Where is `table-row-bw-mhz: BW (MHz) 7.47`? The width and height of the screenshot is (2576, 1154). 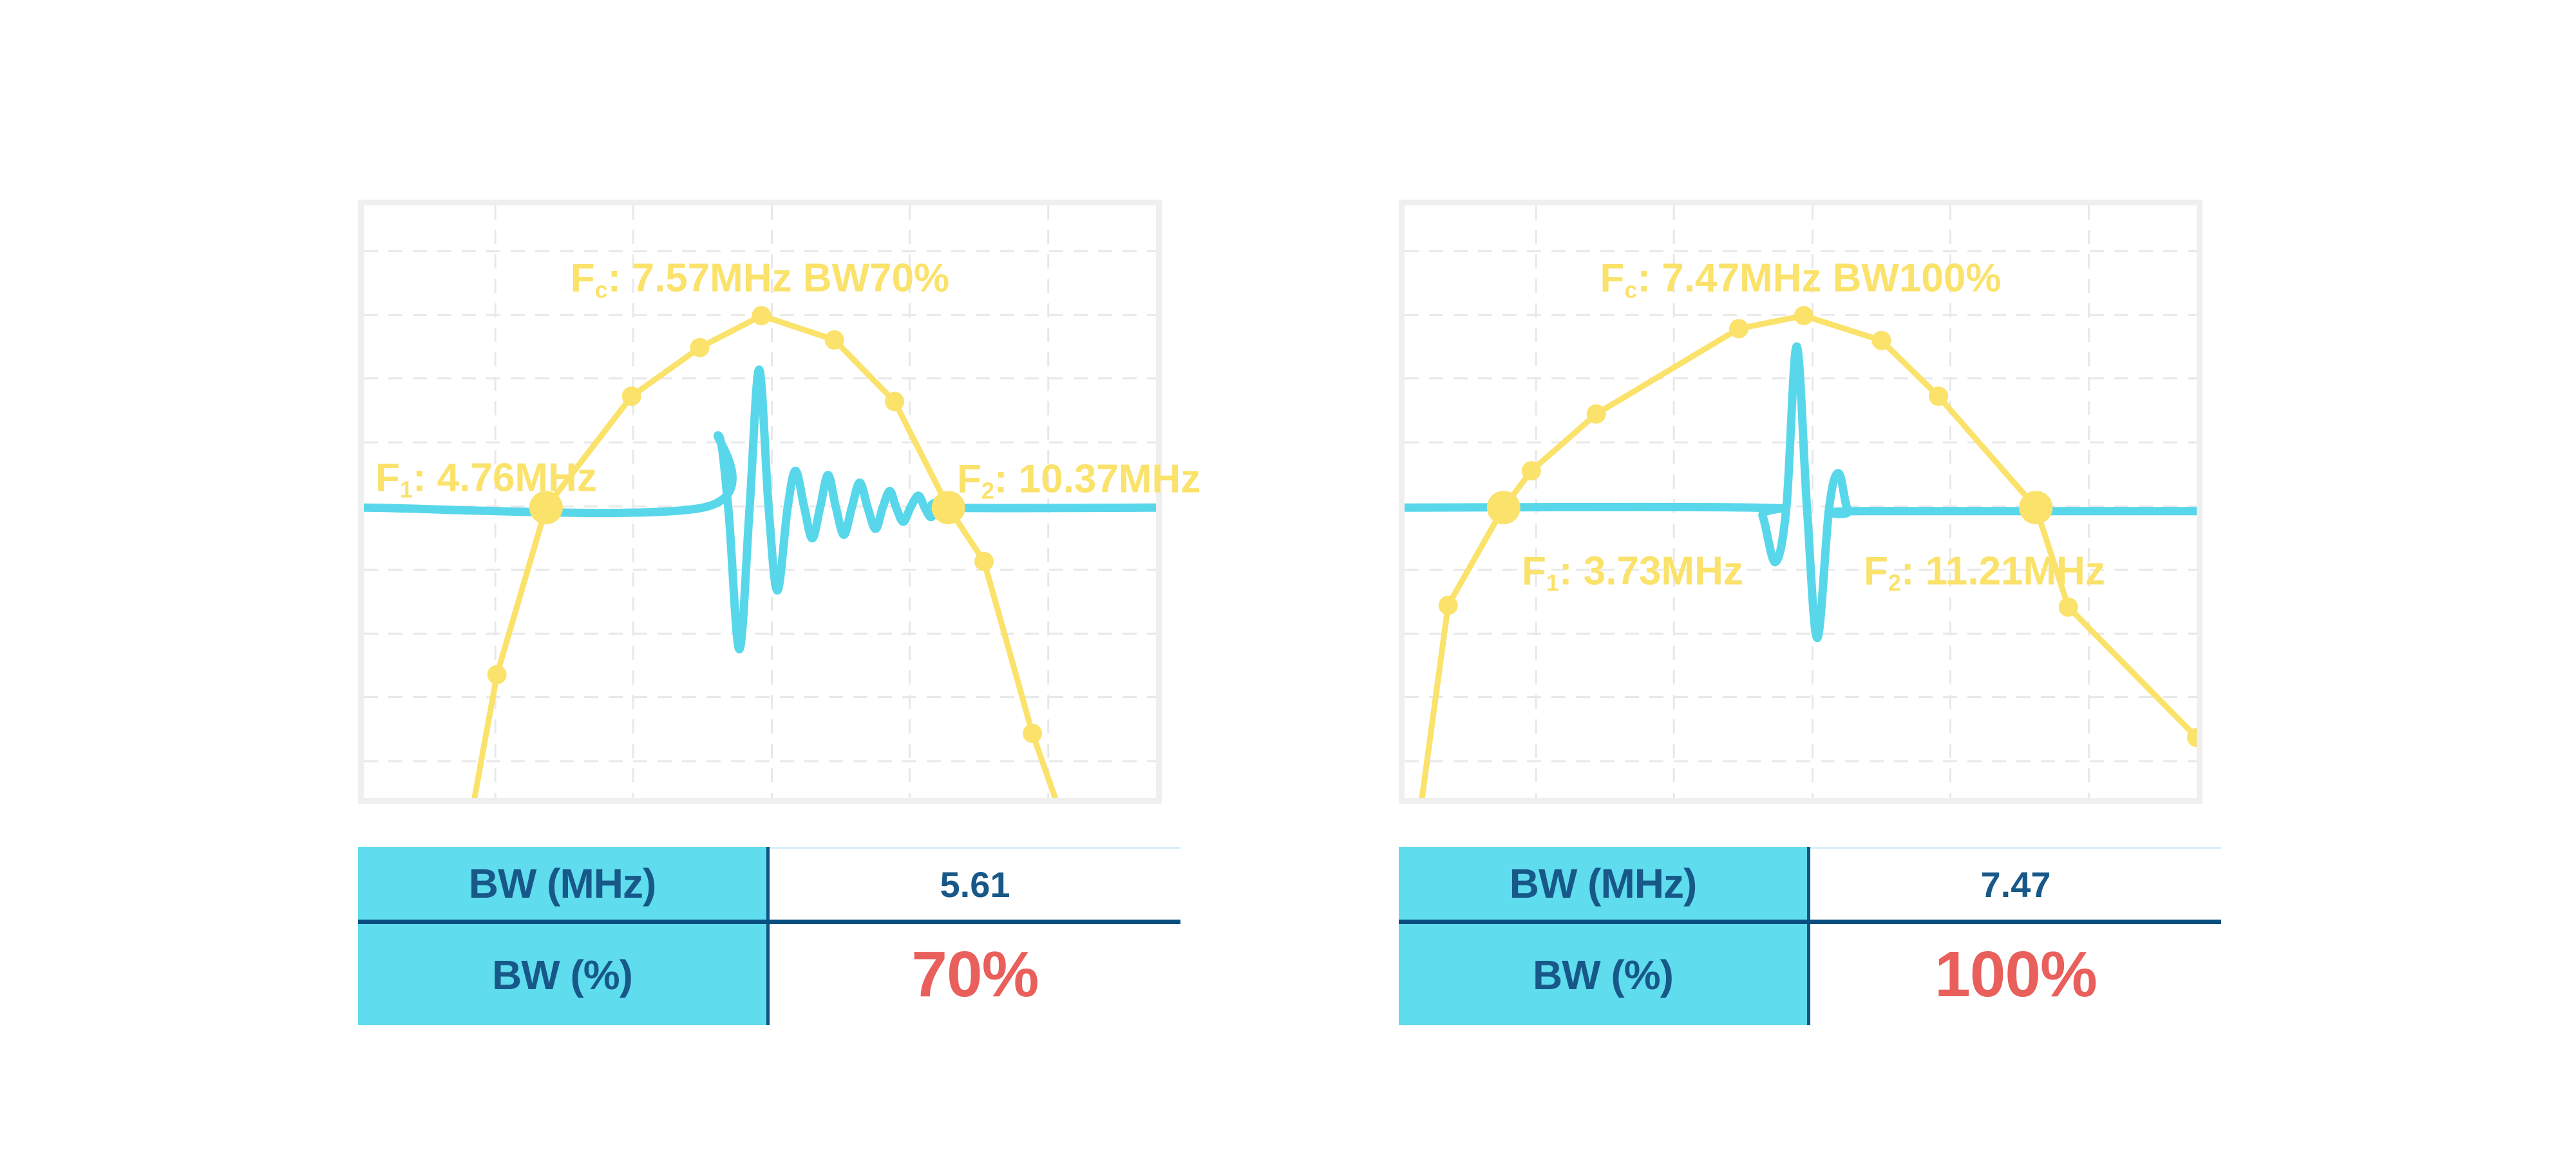
table-row-bw-mhz: BW (MHz) 7.47 is located at coordinates (1810, 884).